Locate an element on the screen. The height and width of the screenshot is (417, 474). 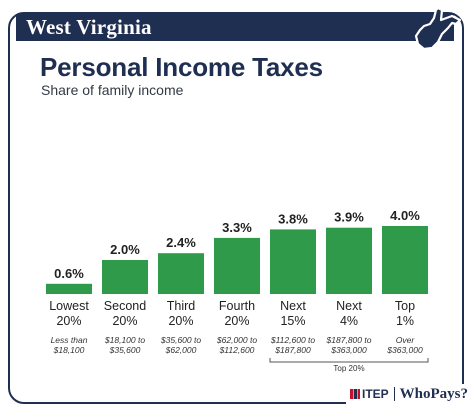
bracket-label-bg is located at coordinates (349, 368).